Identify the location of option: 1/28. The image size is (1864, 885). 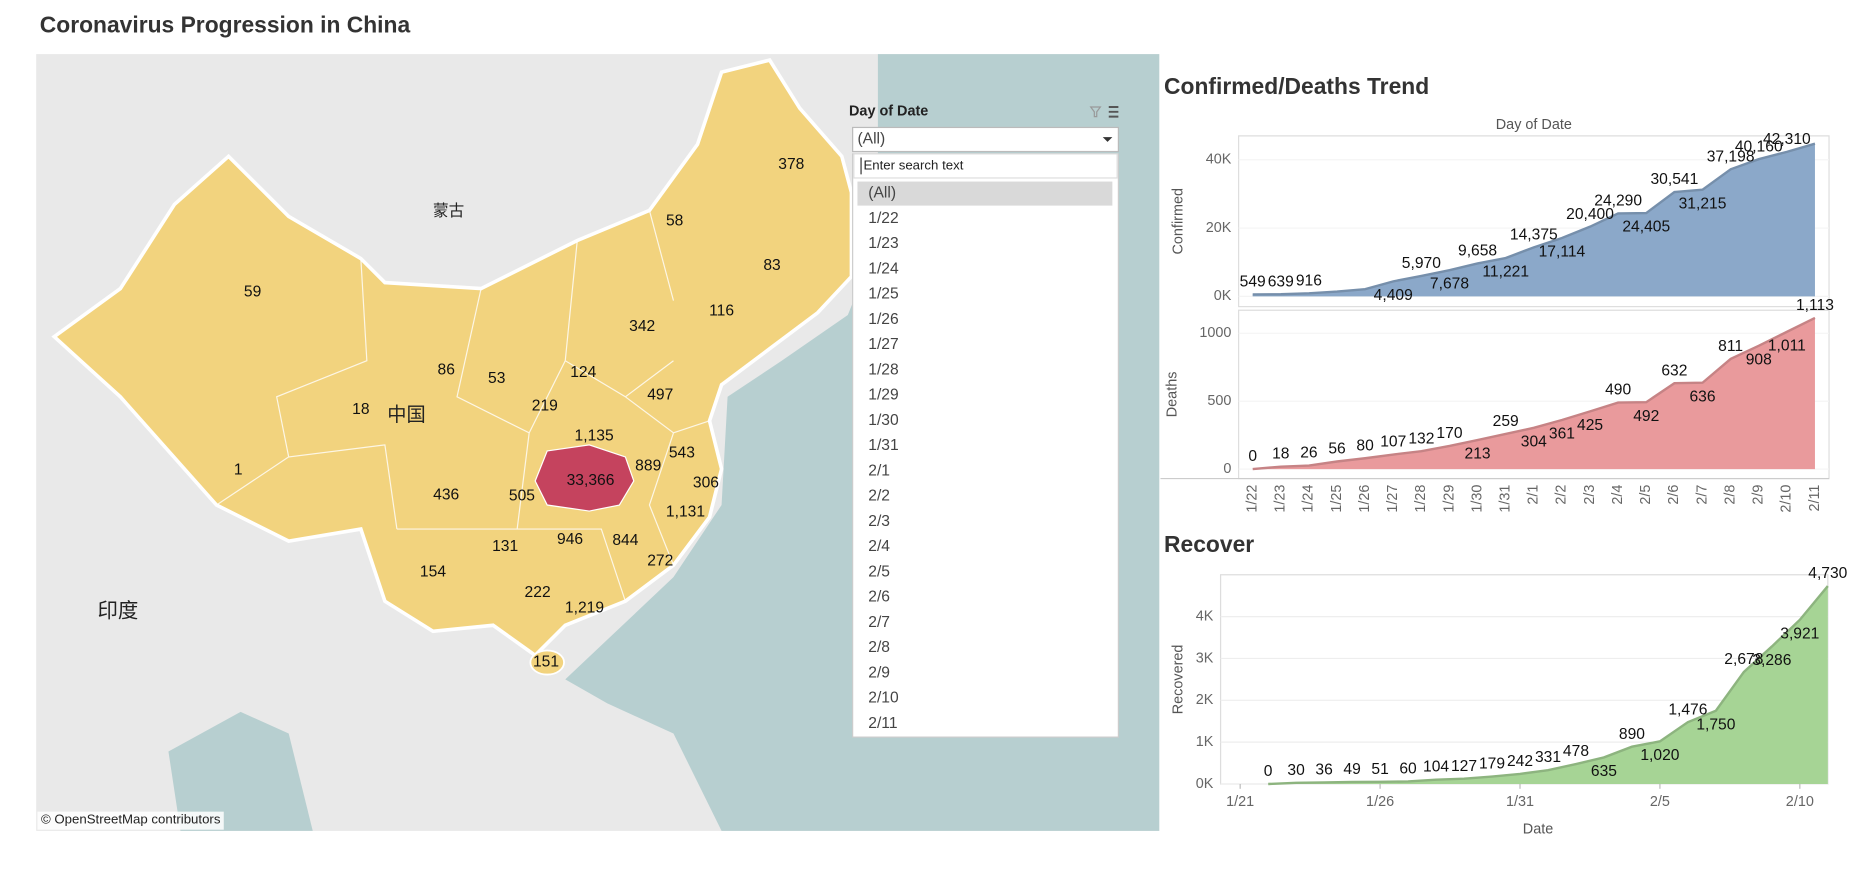
(883, 369).